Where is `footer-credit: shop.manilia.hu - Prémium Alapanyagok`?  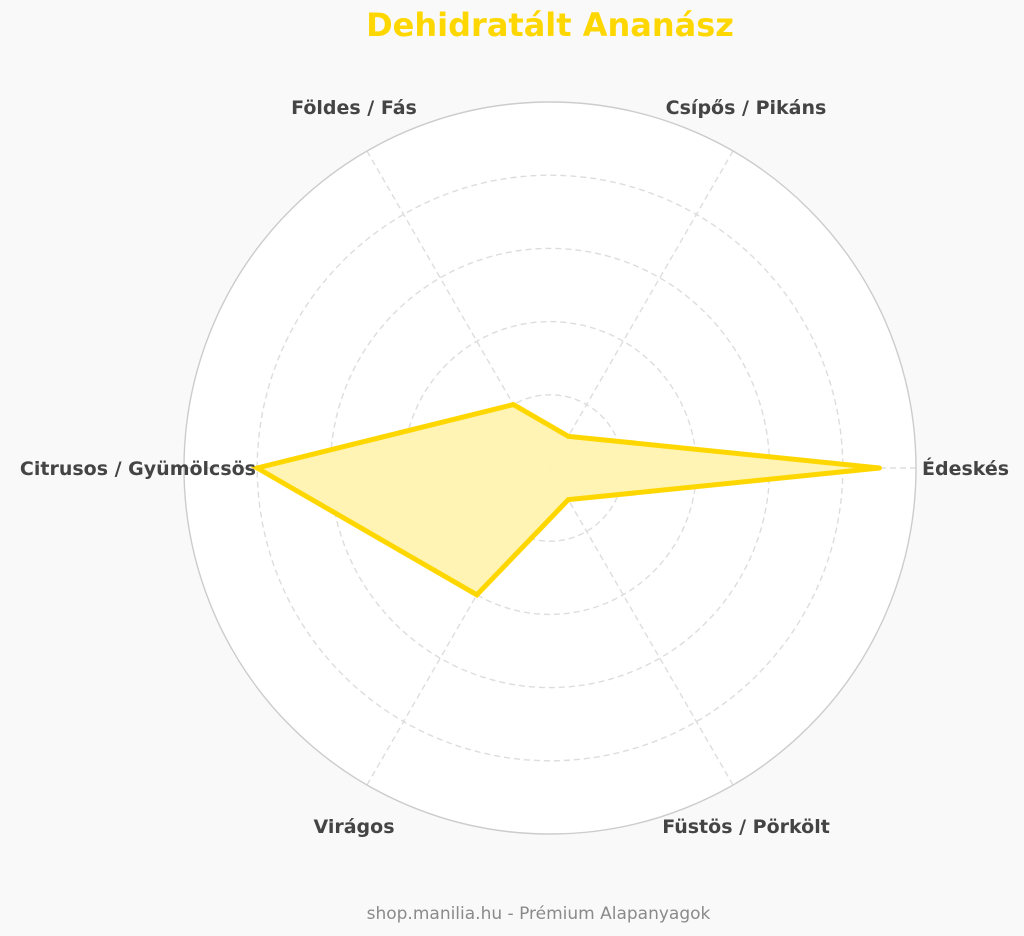
footer-credit: shop.manilia.hu - Prémium Alapanyagok is located at coordinates (538, 914).